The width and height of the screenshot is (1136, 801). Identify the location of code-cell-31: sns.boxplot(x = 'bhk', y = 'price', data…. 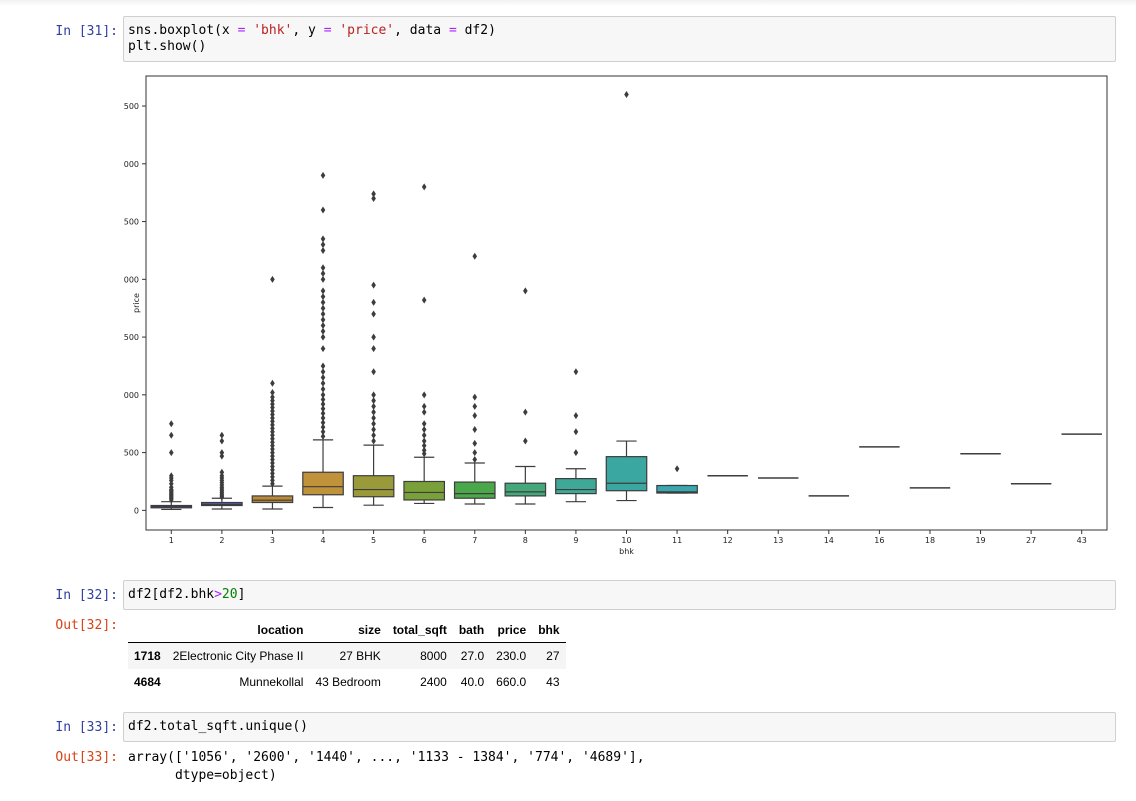
(619, 39).